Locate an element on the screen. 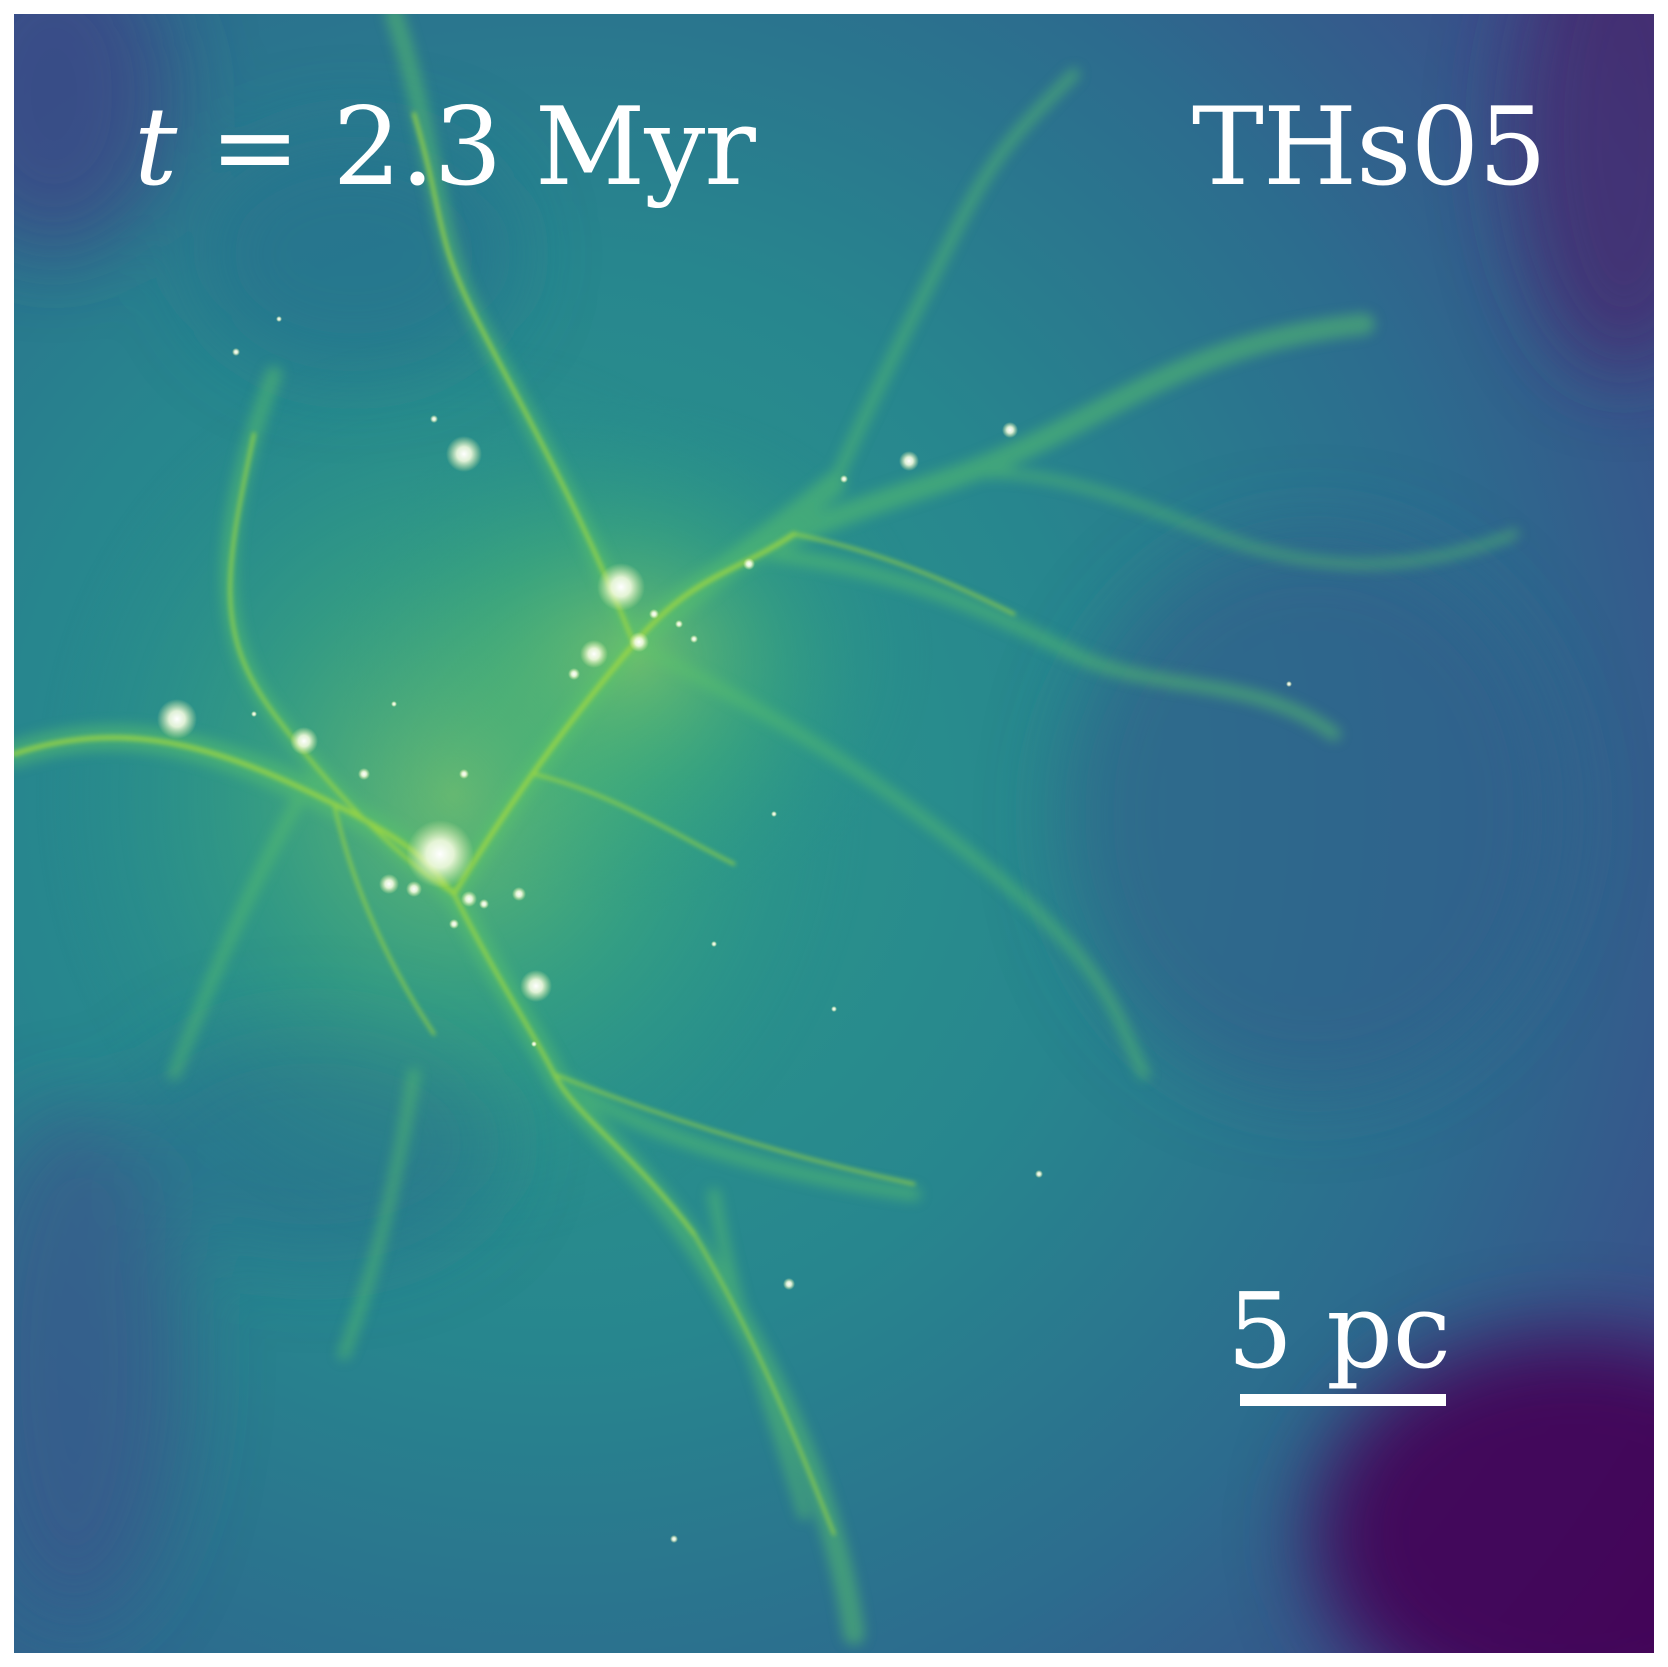 The height and width of the screenshot is (1667, 1668). time-unit: Myr is located at coordinates (645, 147).